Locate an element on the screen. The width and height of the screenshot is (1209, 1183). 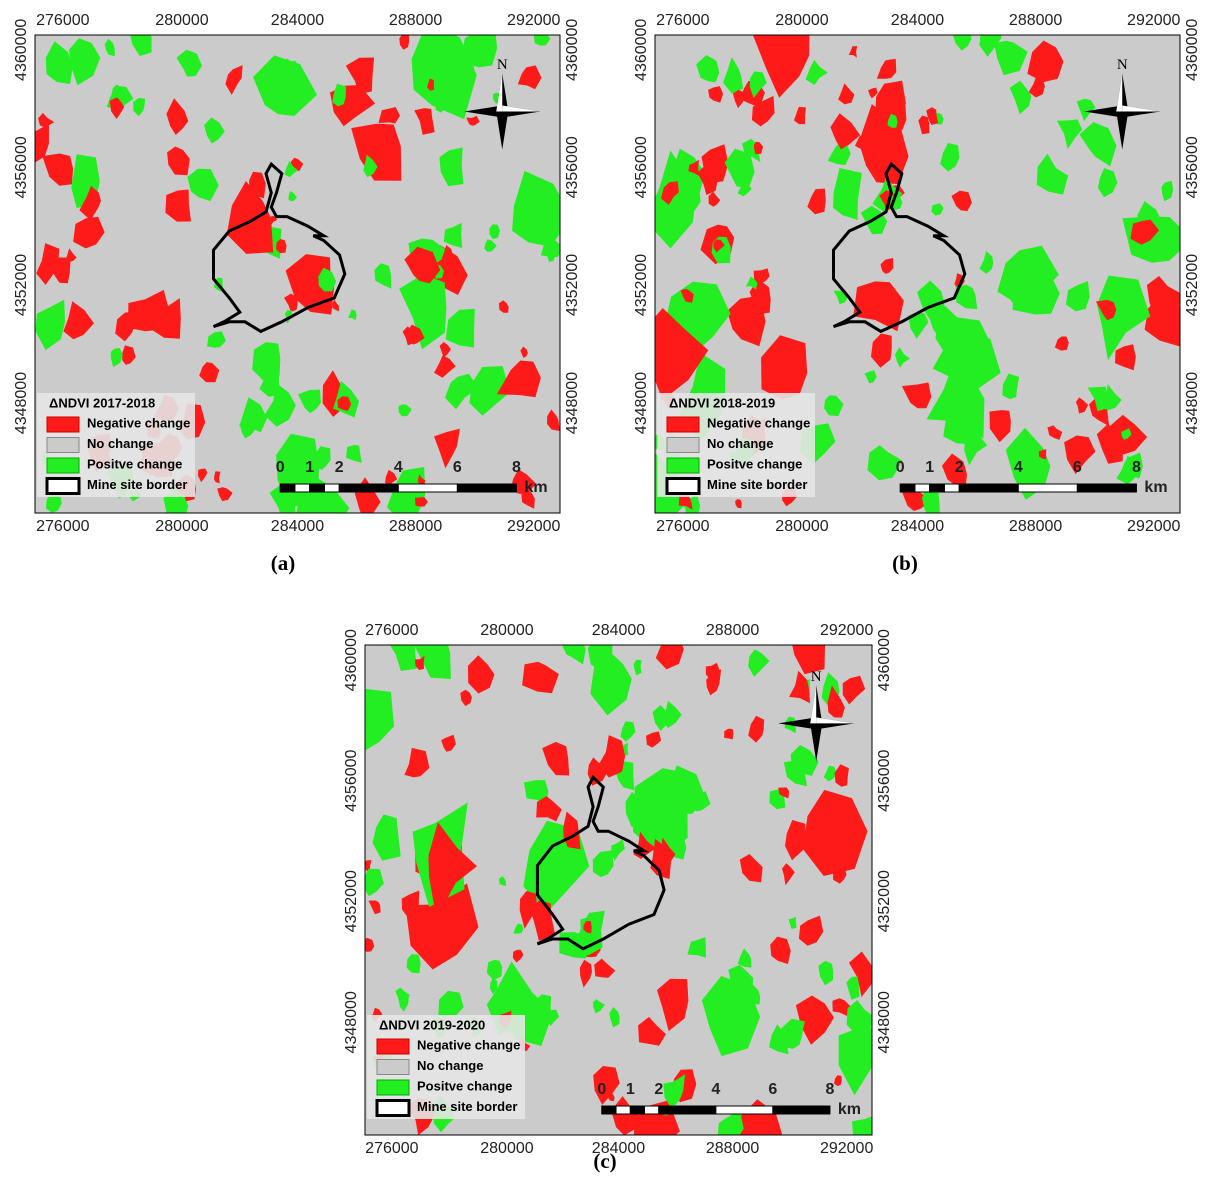
scale-label: 4 is located at coordinates (398, 467).